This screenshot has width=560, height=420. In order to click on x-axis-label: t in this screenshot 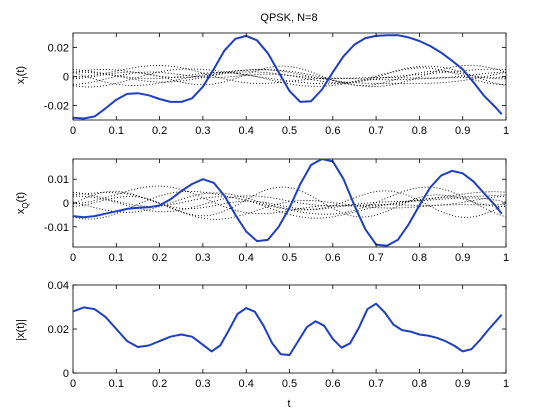, I will do `click(288, 404)`.